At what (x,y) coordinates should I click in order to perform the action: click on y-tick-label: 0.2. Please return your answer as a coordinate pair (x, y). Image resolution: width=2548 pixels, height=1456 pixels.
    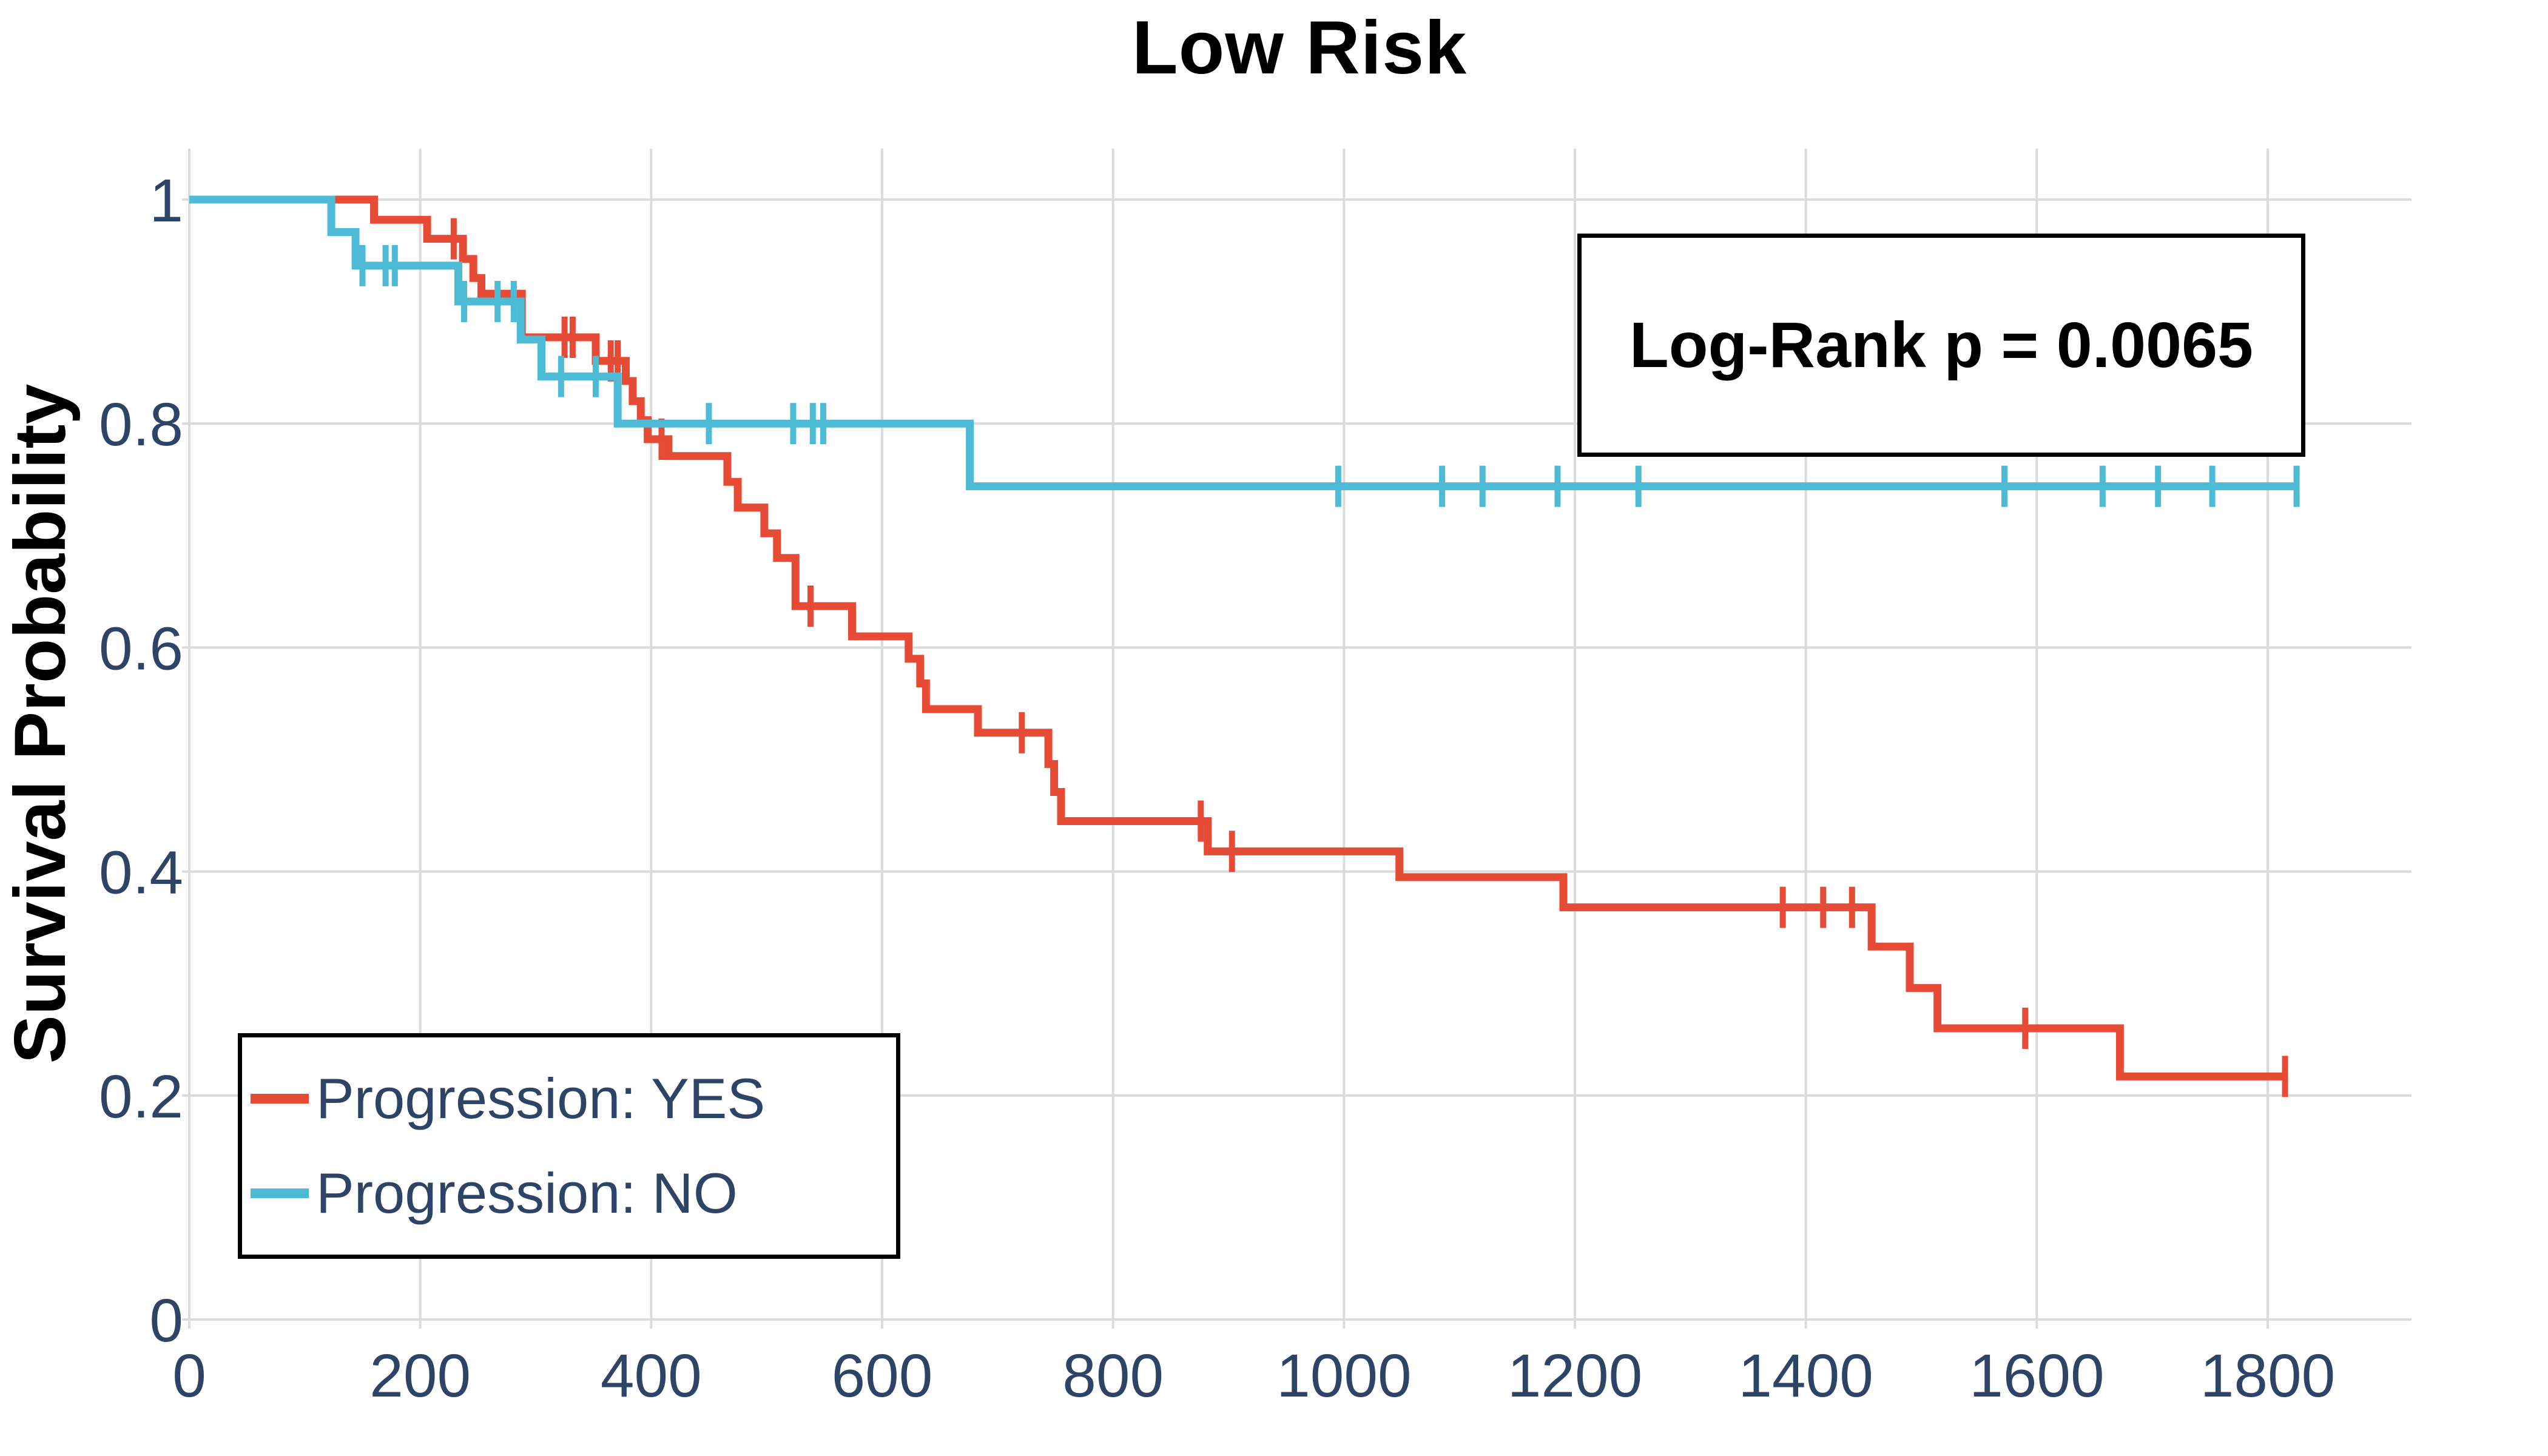
    Looking at the image, I should click on (141, 1097).